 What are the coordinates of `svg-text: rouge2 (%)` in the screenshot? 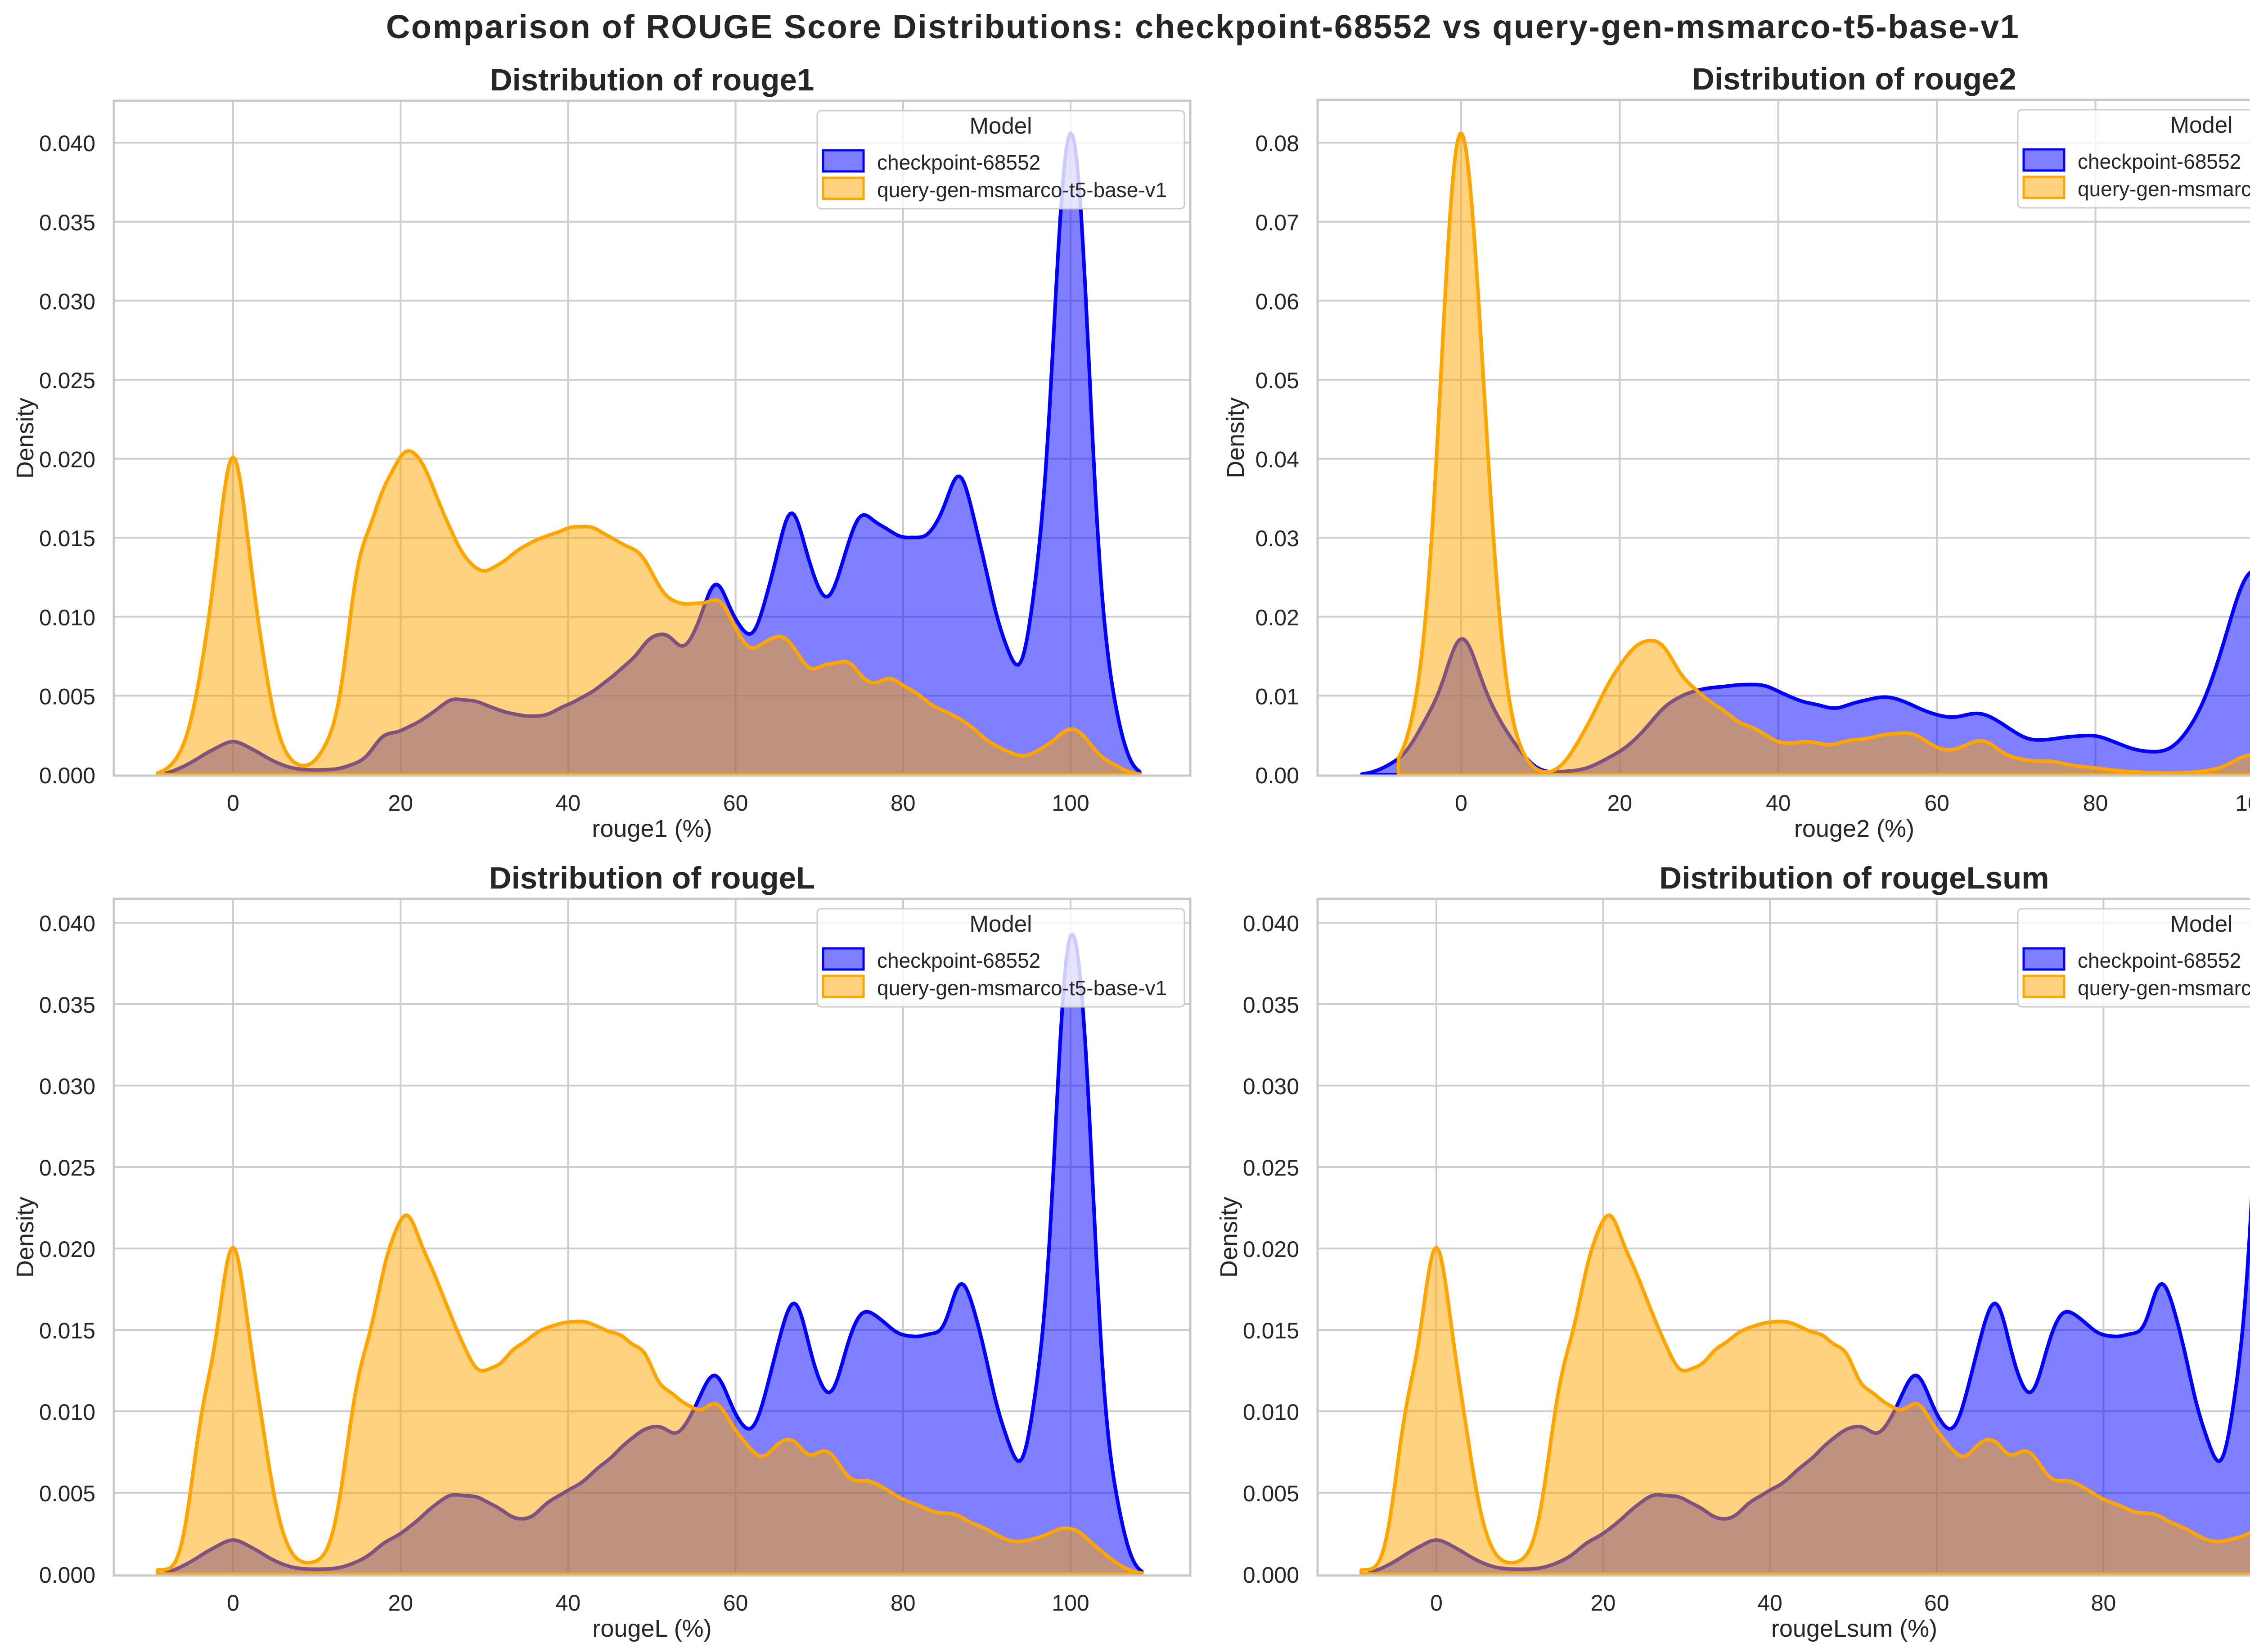 It's located at (1854, 828).